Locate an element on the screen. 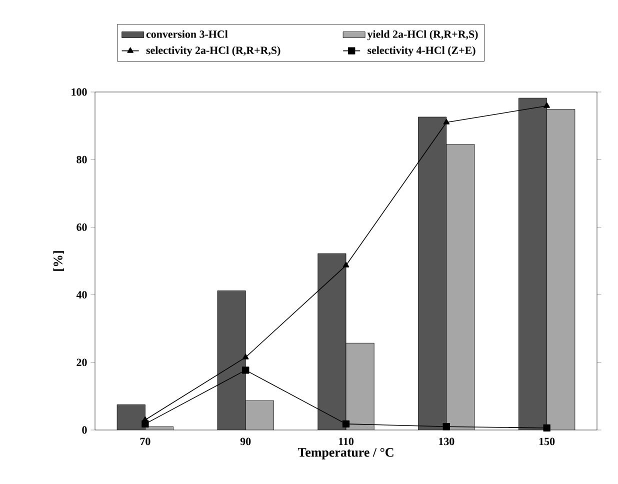 The image size is (618, 484). y-tick-label: 80 is located at coordinates (81, 160).